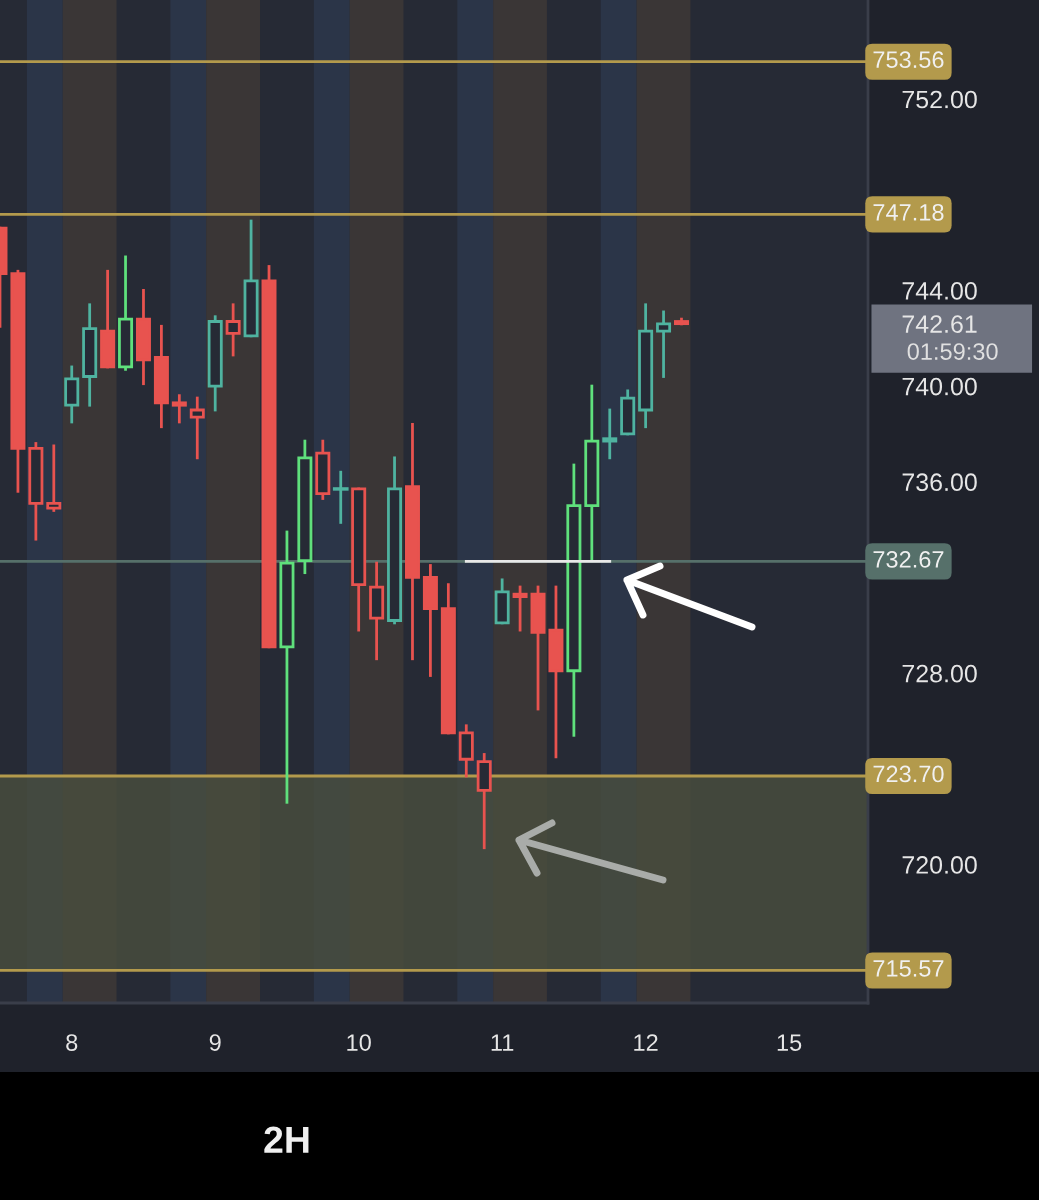 Image resolution: width=1039 pixels, height=1200 pixels. Describe the element at coordinates (939, 673) in the screenshot. I see `y-tick-label: 728.00` at that location.